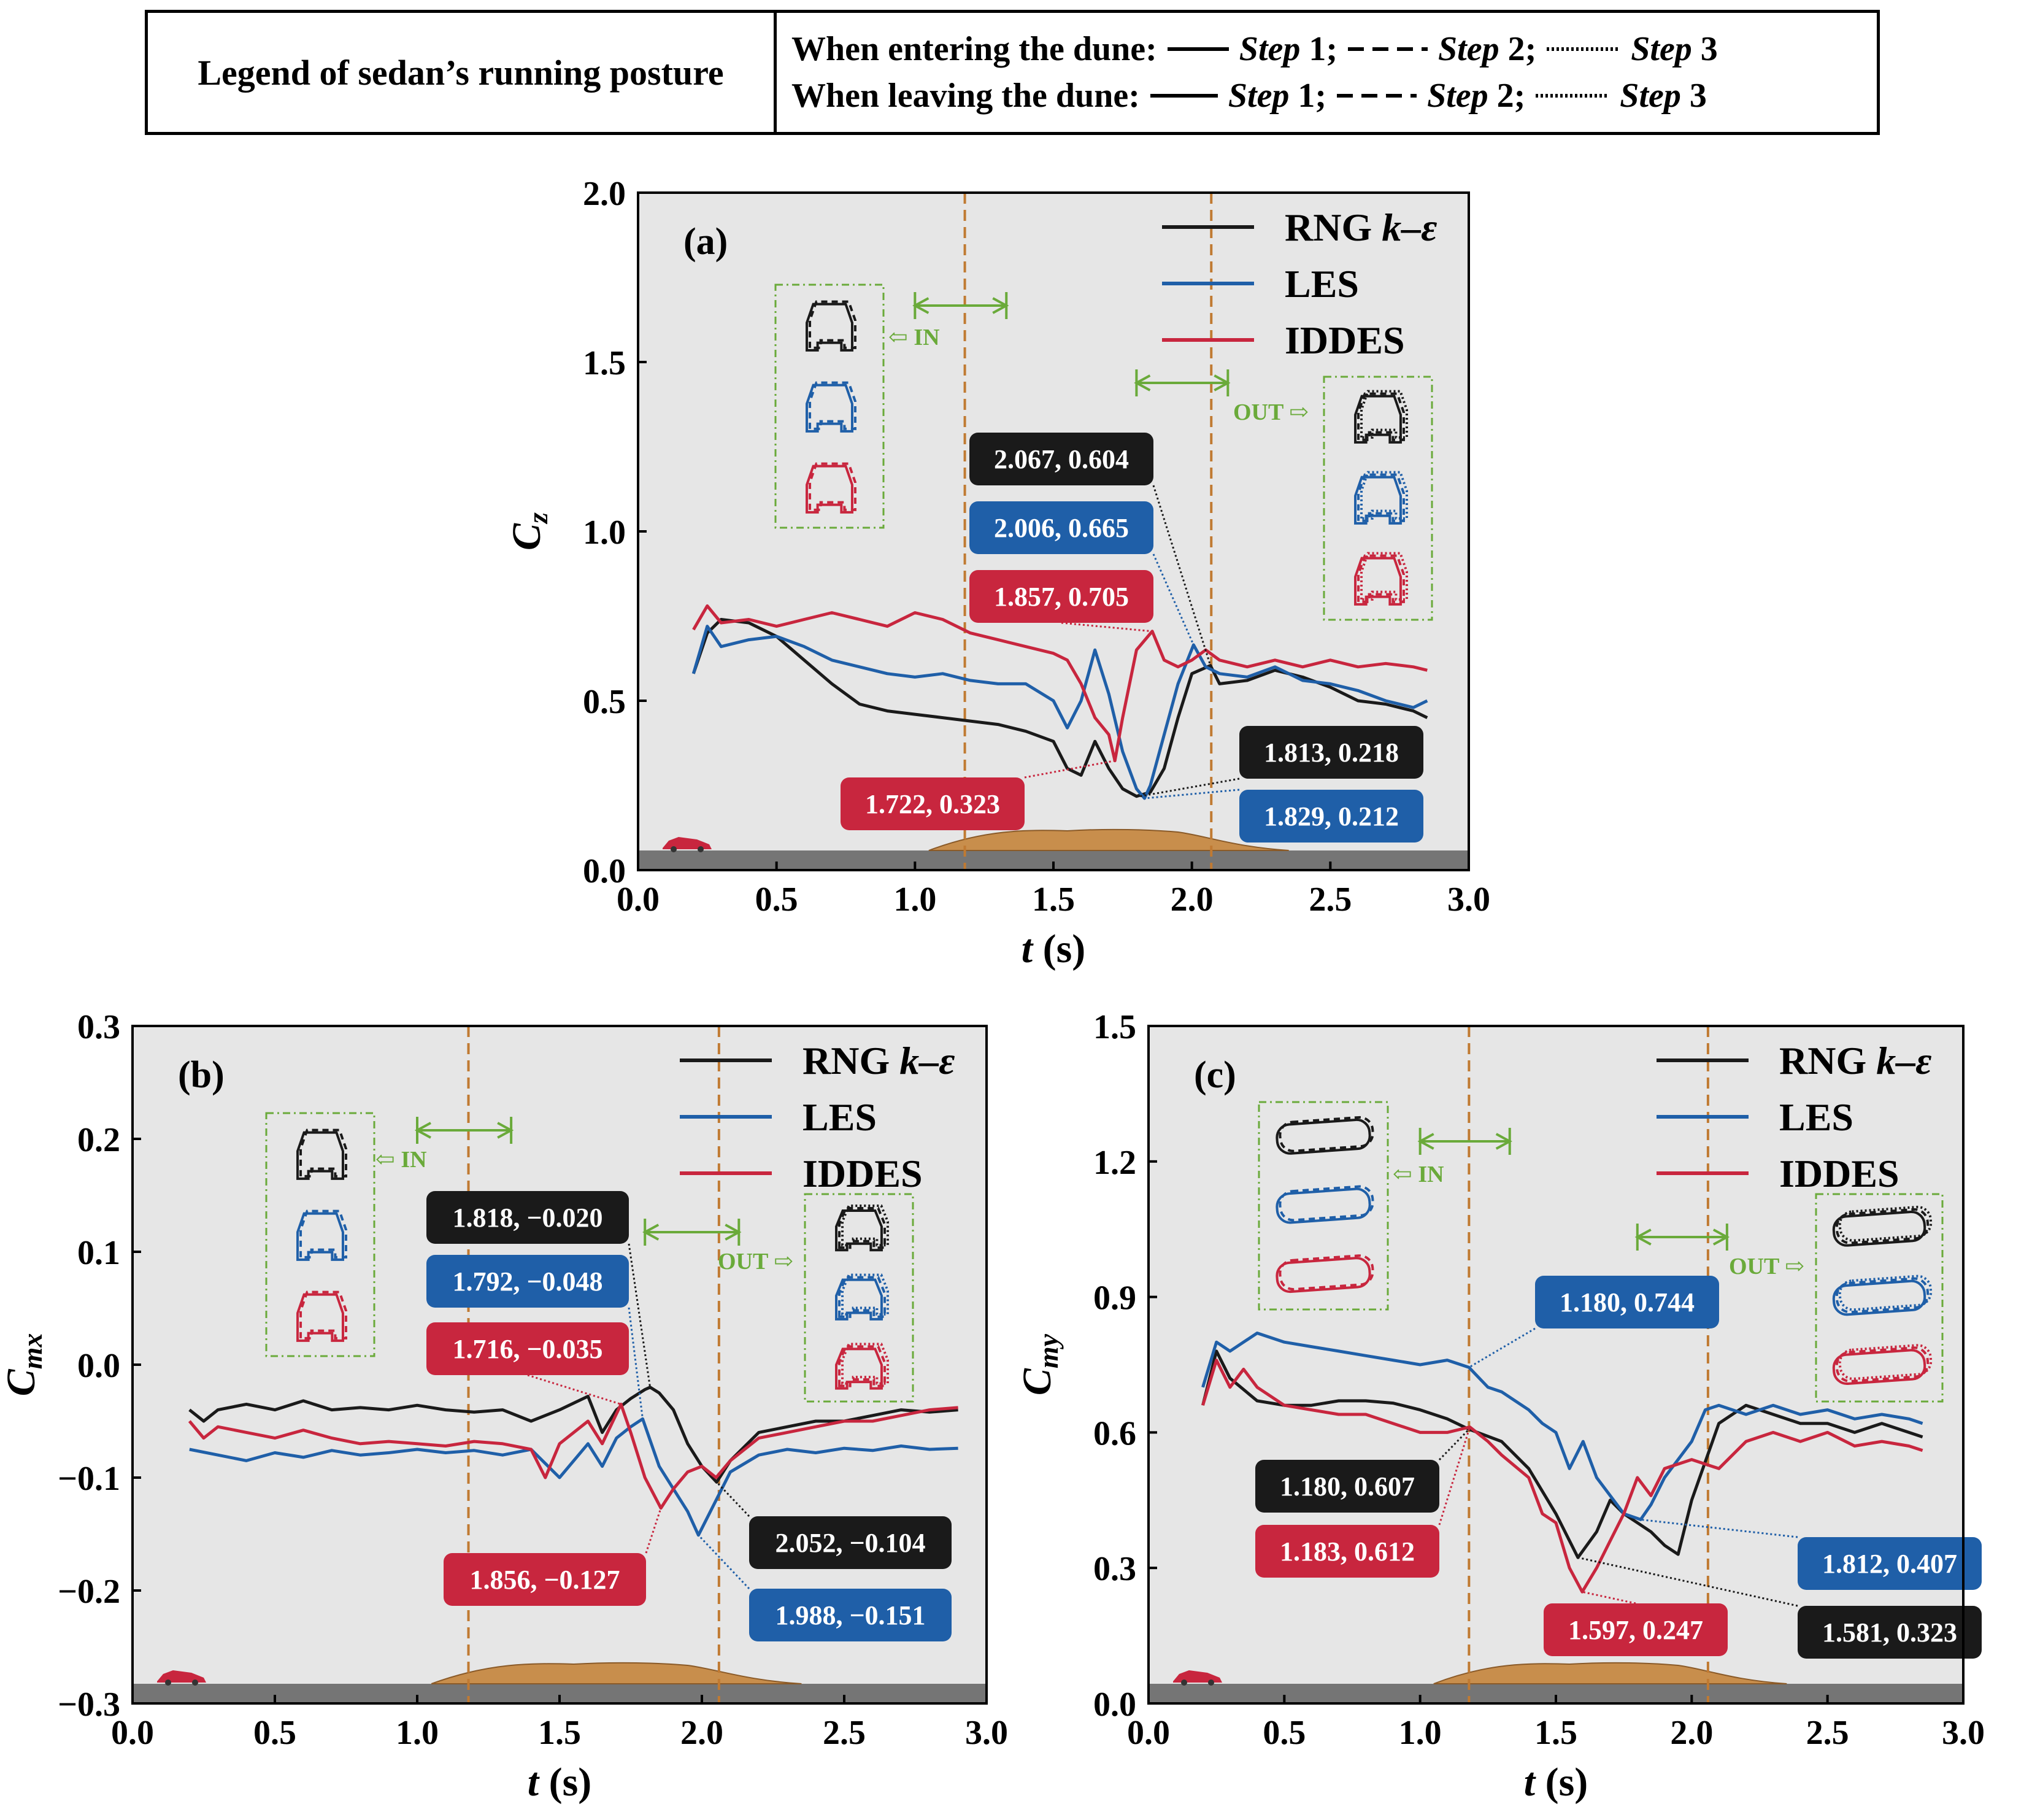  I want to click on y-tick-label: 0.6, so click(1114, 1433).